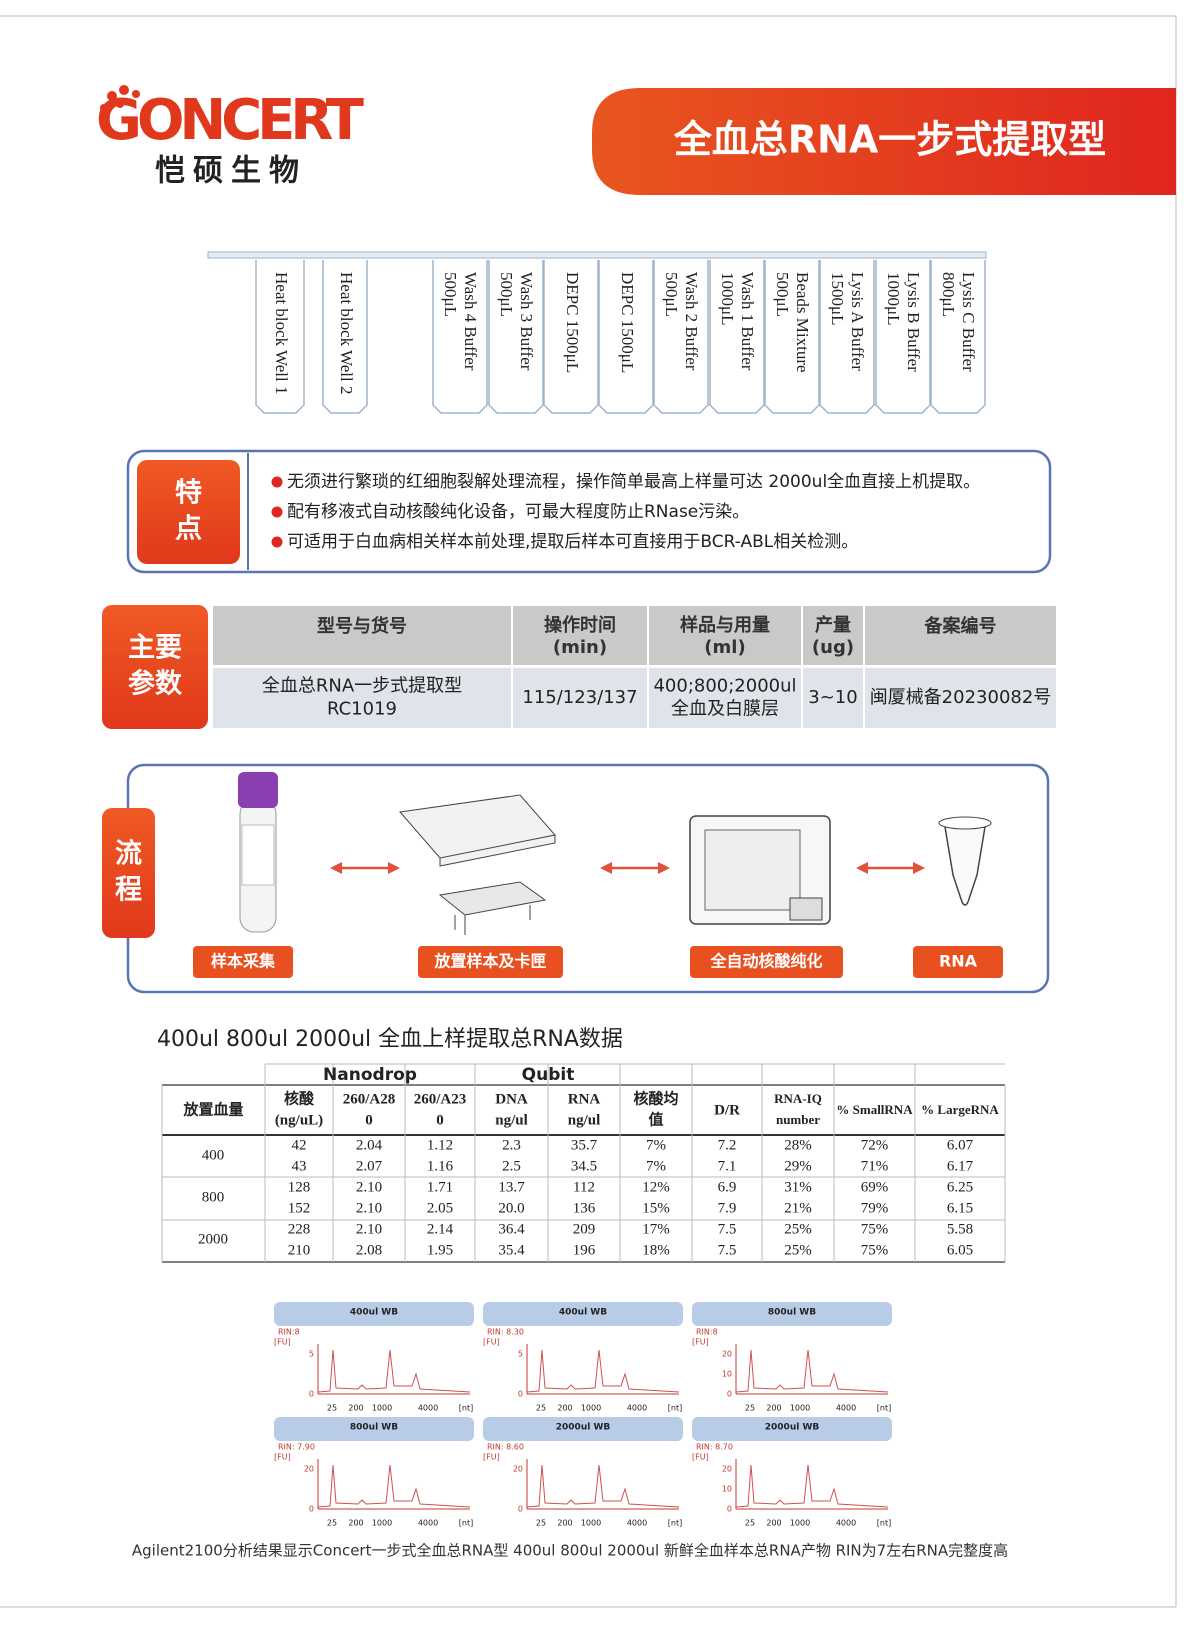 The height and width of the screenshot is (1629, 1200). I want to click on y-tick-label: 20, so click(518, 1469).